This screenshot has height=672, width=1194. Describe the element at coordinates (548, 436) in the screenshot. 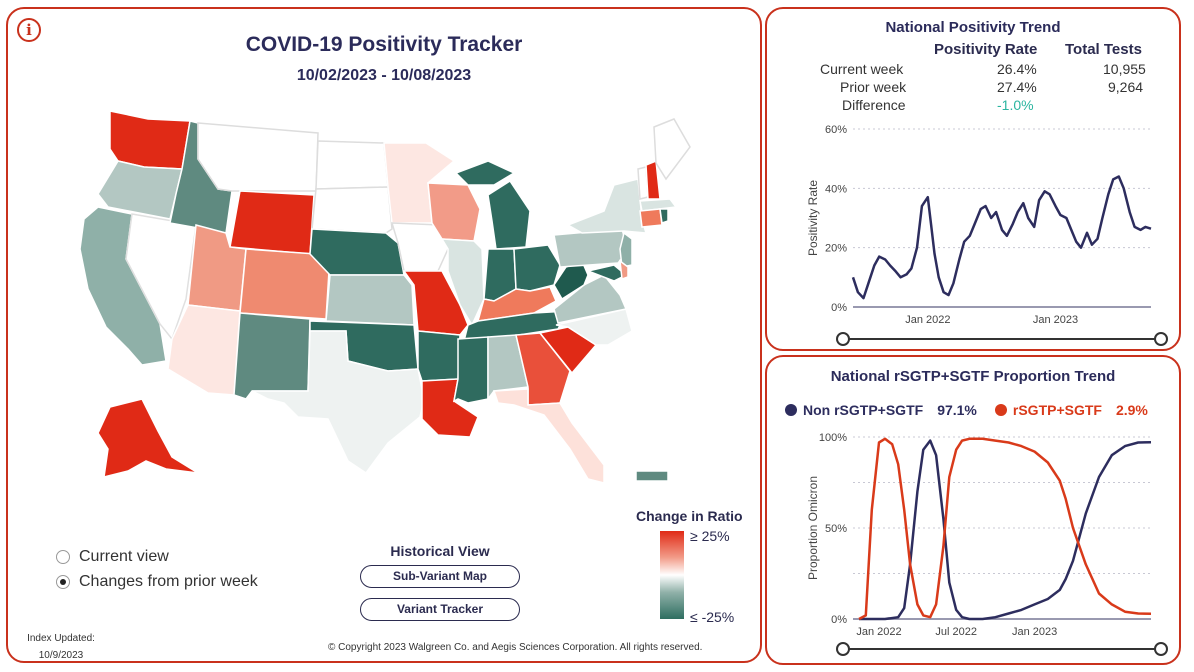

I see `state-fl` at that location.